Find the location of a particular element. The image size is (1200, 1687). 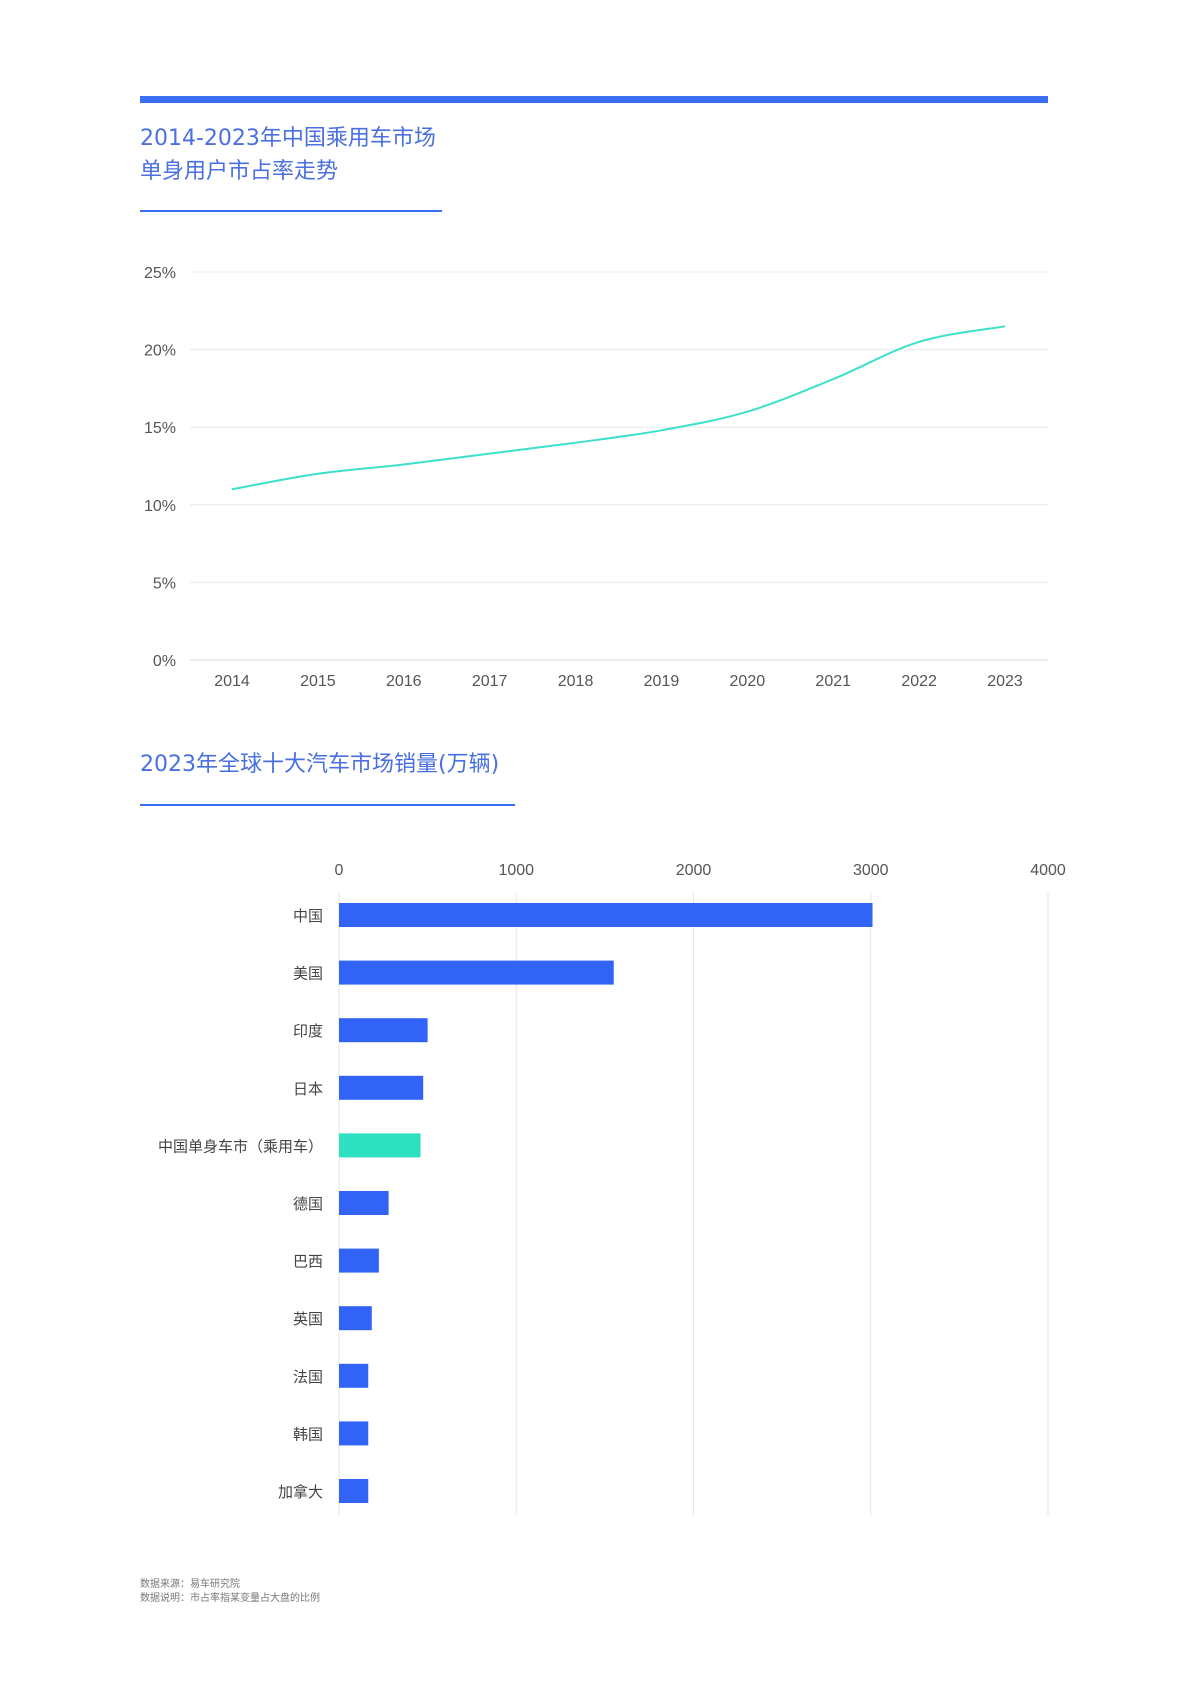

line-chart-x-tick: 2020 is located at coordinates (748, 681).